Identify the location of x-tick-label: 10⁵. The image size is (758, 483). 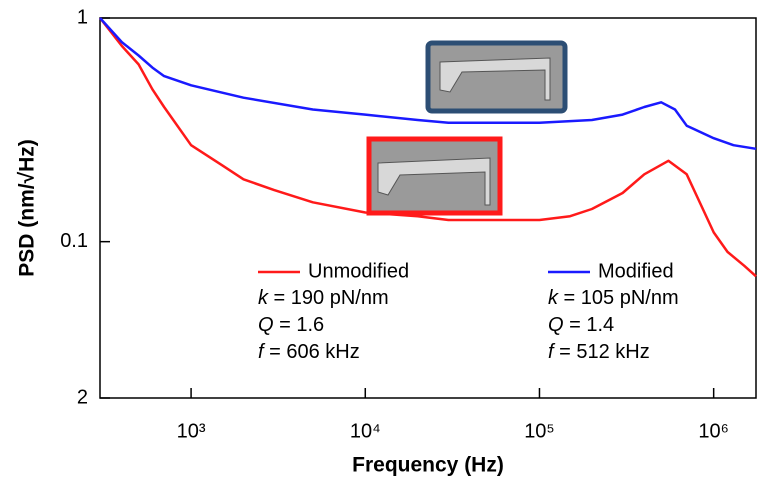
(539, 431).